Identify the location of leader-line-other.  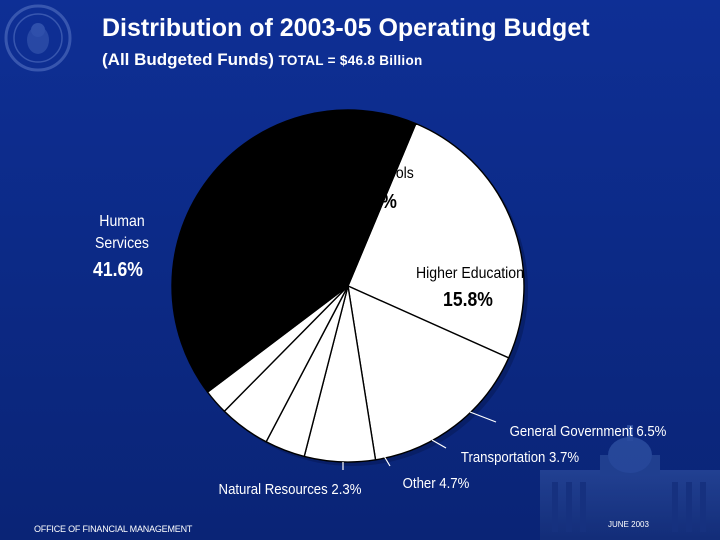
(387, 461).